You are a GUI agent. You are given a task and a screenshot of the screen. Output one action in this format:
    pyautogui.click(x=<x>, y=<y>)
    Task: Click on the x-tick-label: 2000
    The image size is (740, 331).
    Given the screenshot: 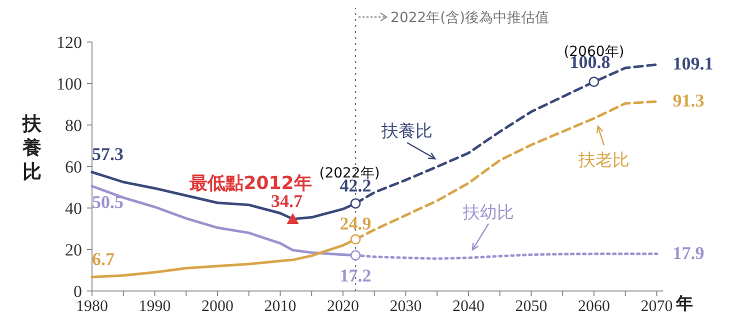 What is the action you would take?
    pyautogui.click(x=217, y=306)
    